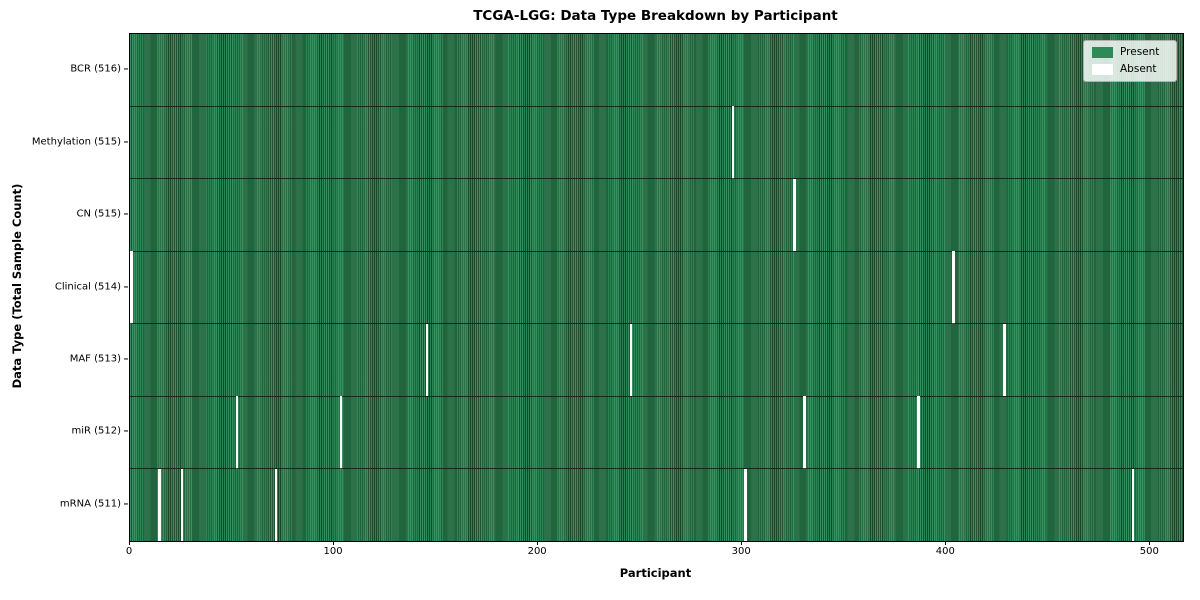 The image size is (1200, 600). I want to click on legend-item-present: Present, so click(1130, 52).